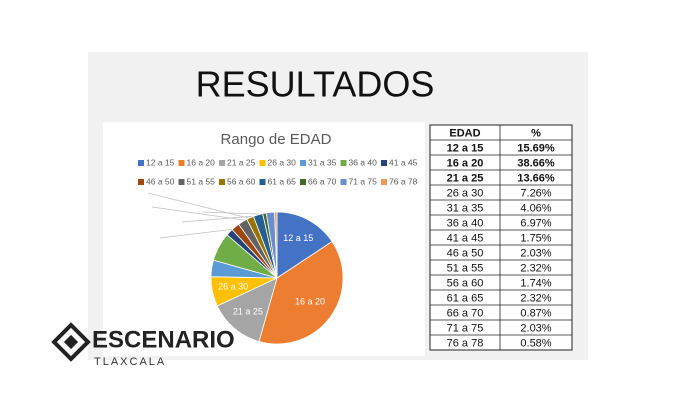  What do you see at coordinates (465, 178) in the screenshot?
I see `table-cell: 21 a 25` at bounding box center [465, 178].